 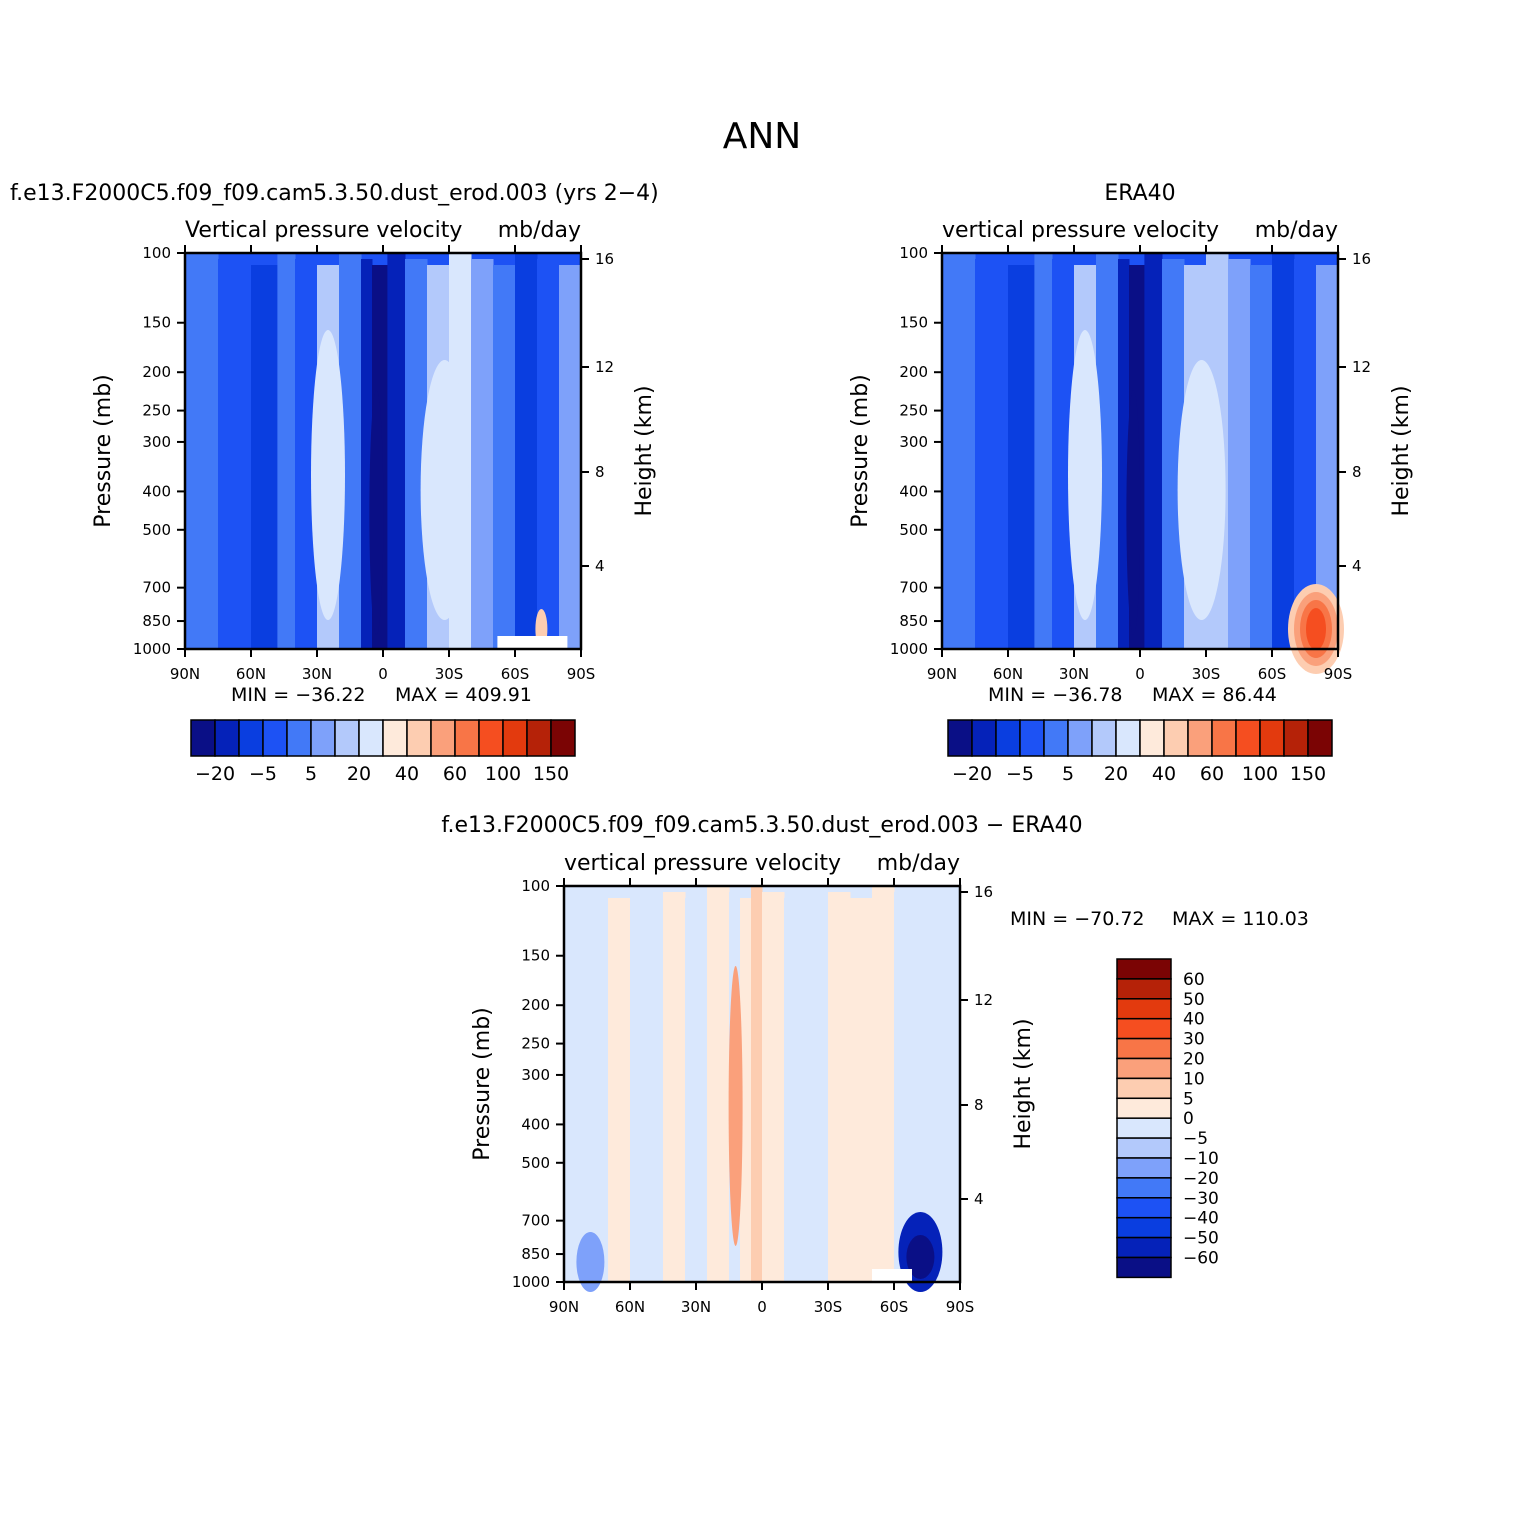 I want to click on colorbar-label: 100, so click(x=503, y=774).